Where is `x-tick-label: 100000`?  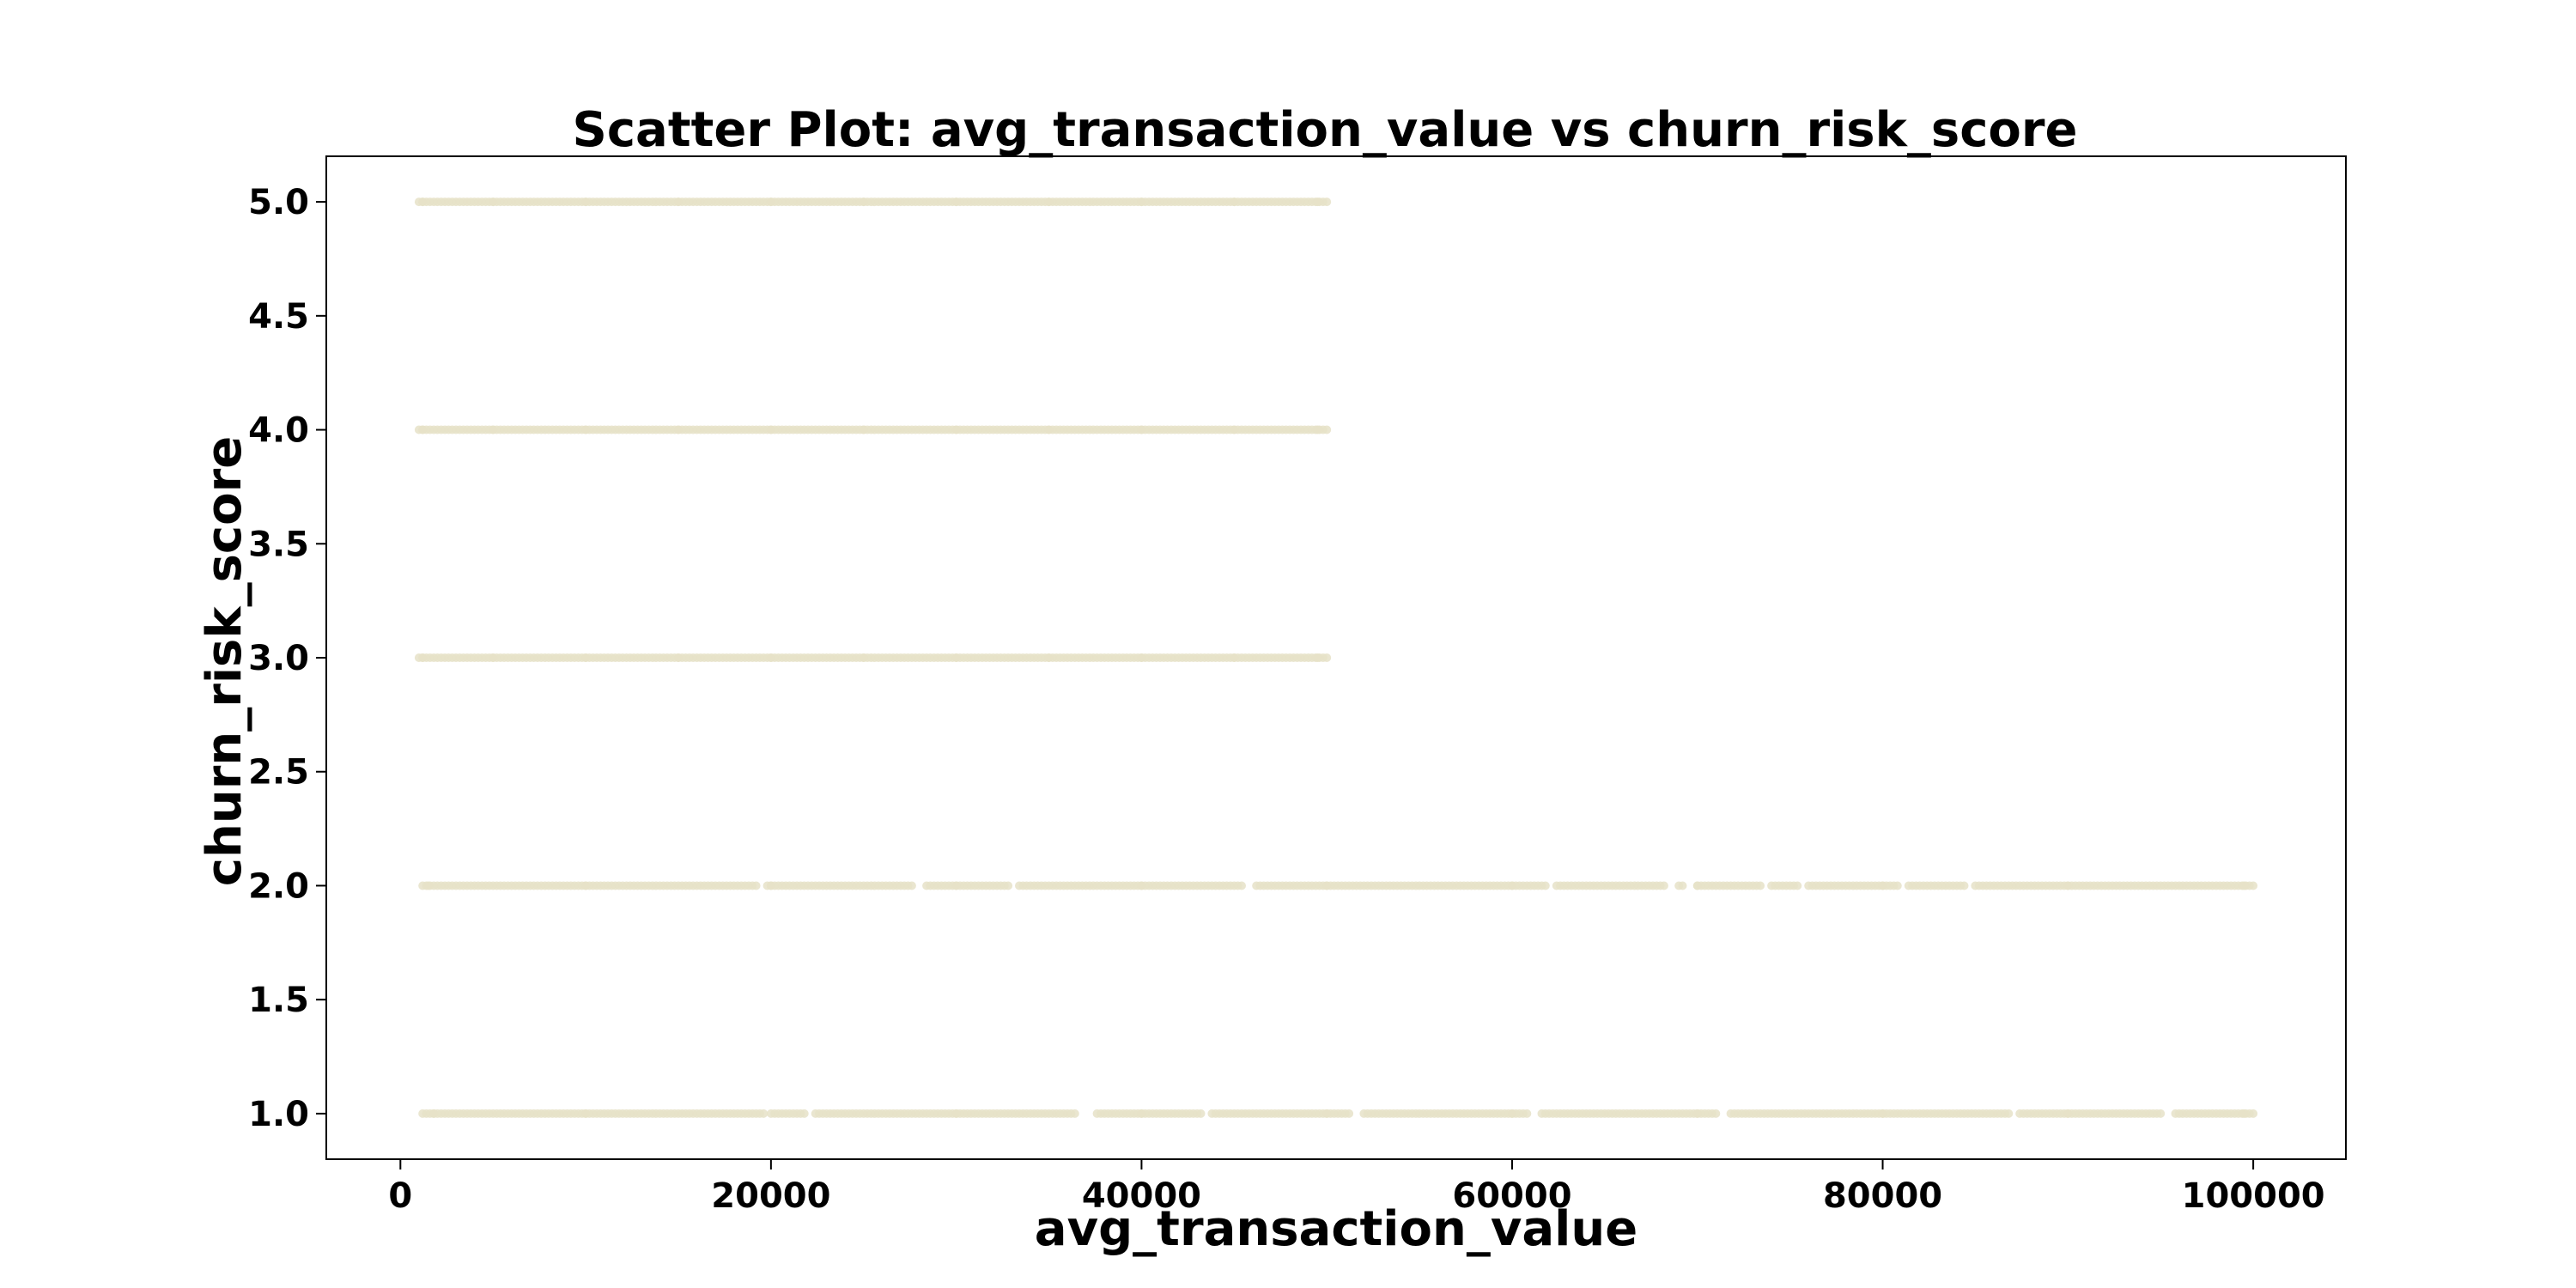 x-tick-label: 100000 is located at coordinates (2253, 1196).